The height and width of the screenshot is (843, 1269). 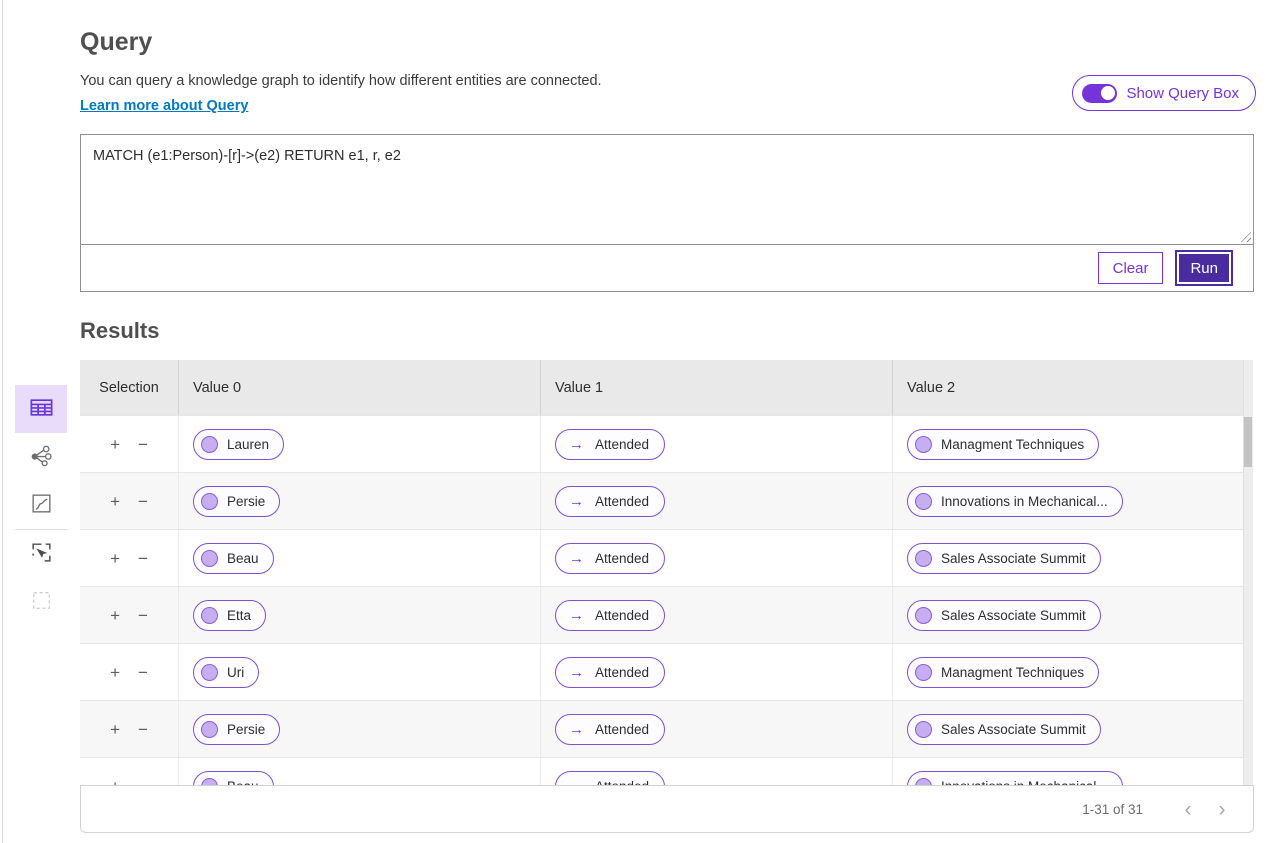 I want to click on learn-more-link: Learn more about Query, so click(x=164, y=106).